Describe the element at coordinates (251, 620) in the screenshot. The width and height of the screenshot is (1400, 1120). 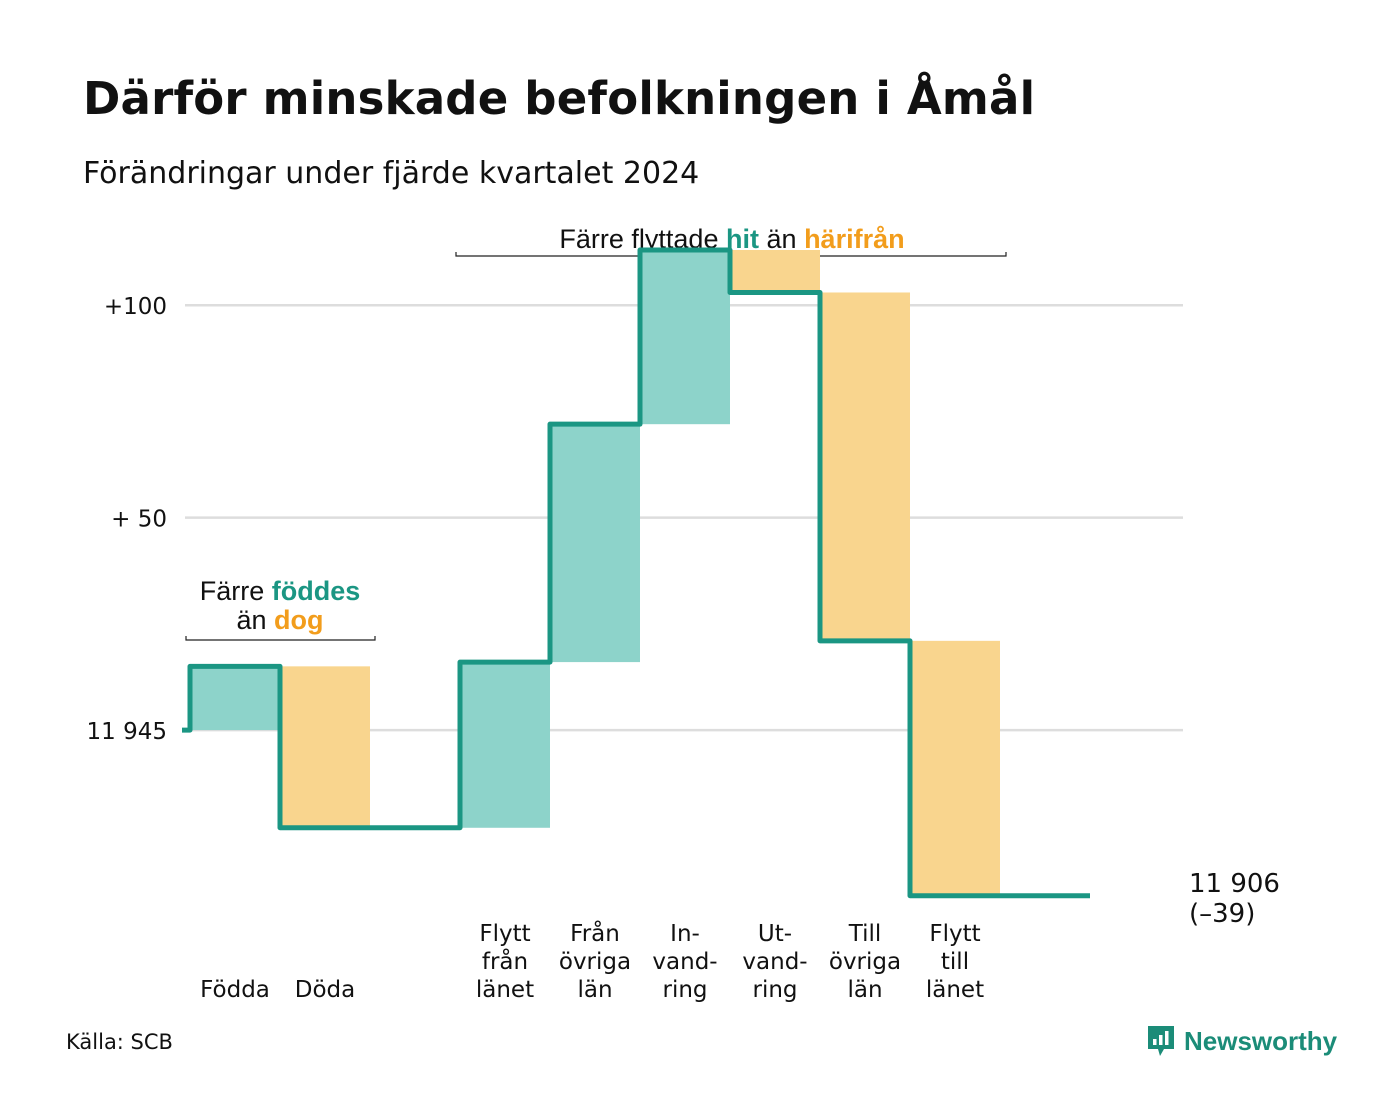
I see `births-annotation-mid: än` at that location.